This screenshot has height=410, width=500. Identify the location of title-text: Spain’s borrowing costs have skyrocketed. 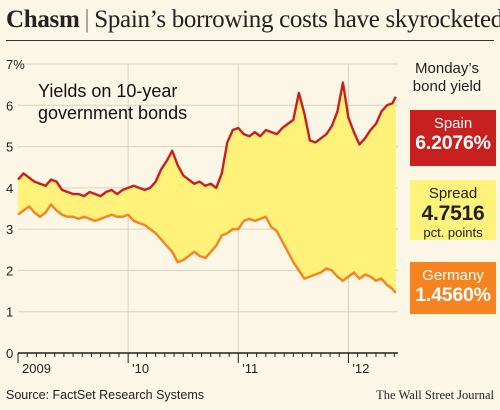
(297, 19).